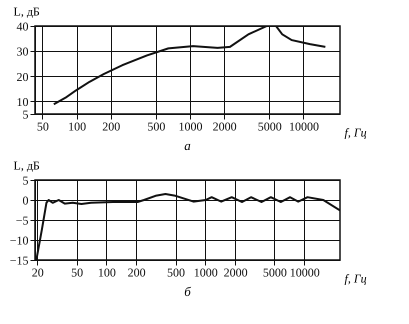 The height and width of the screenshot is (324, 409). I want to click on y-tick-label: 40, so click(22, 27).